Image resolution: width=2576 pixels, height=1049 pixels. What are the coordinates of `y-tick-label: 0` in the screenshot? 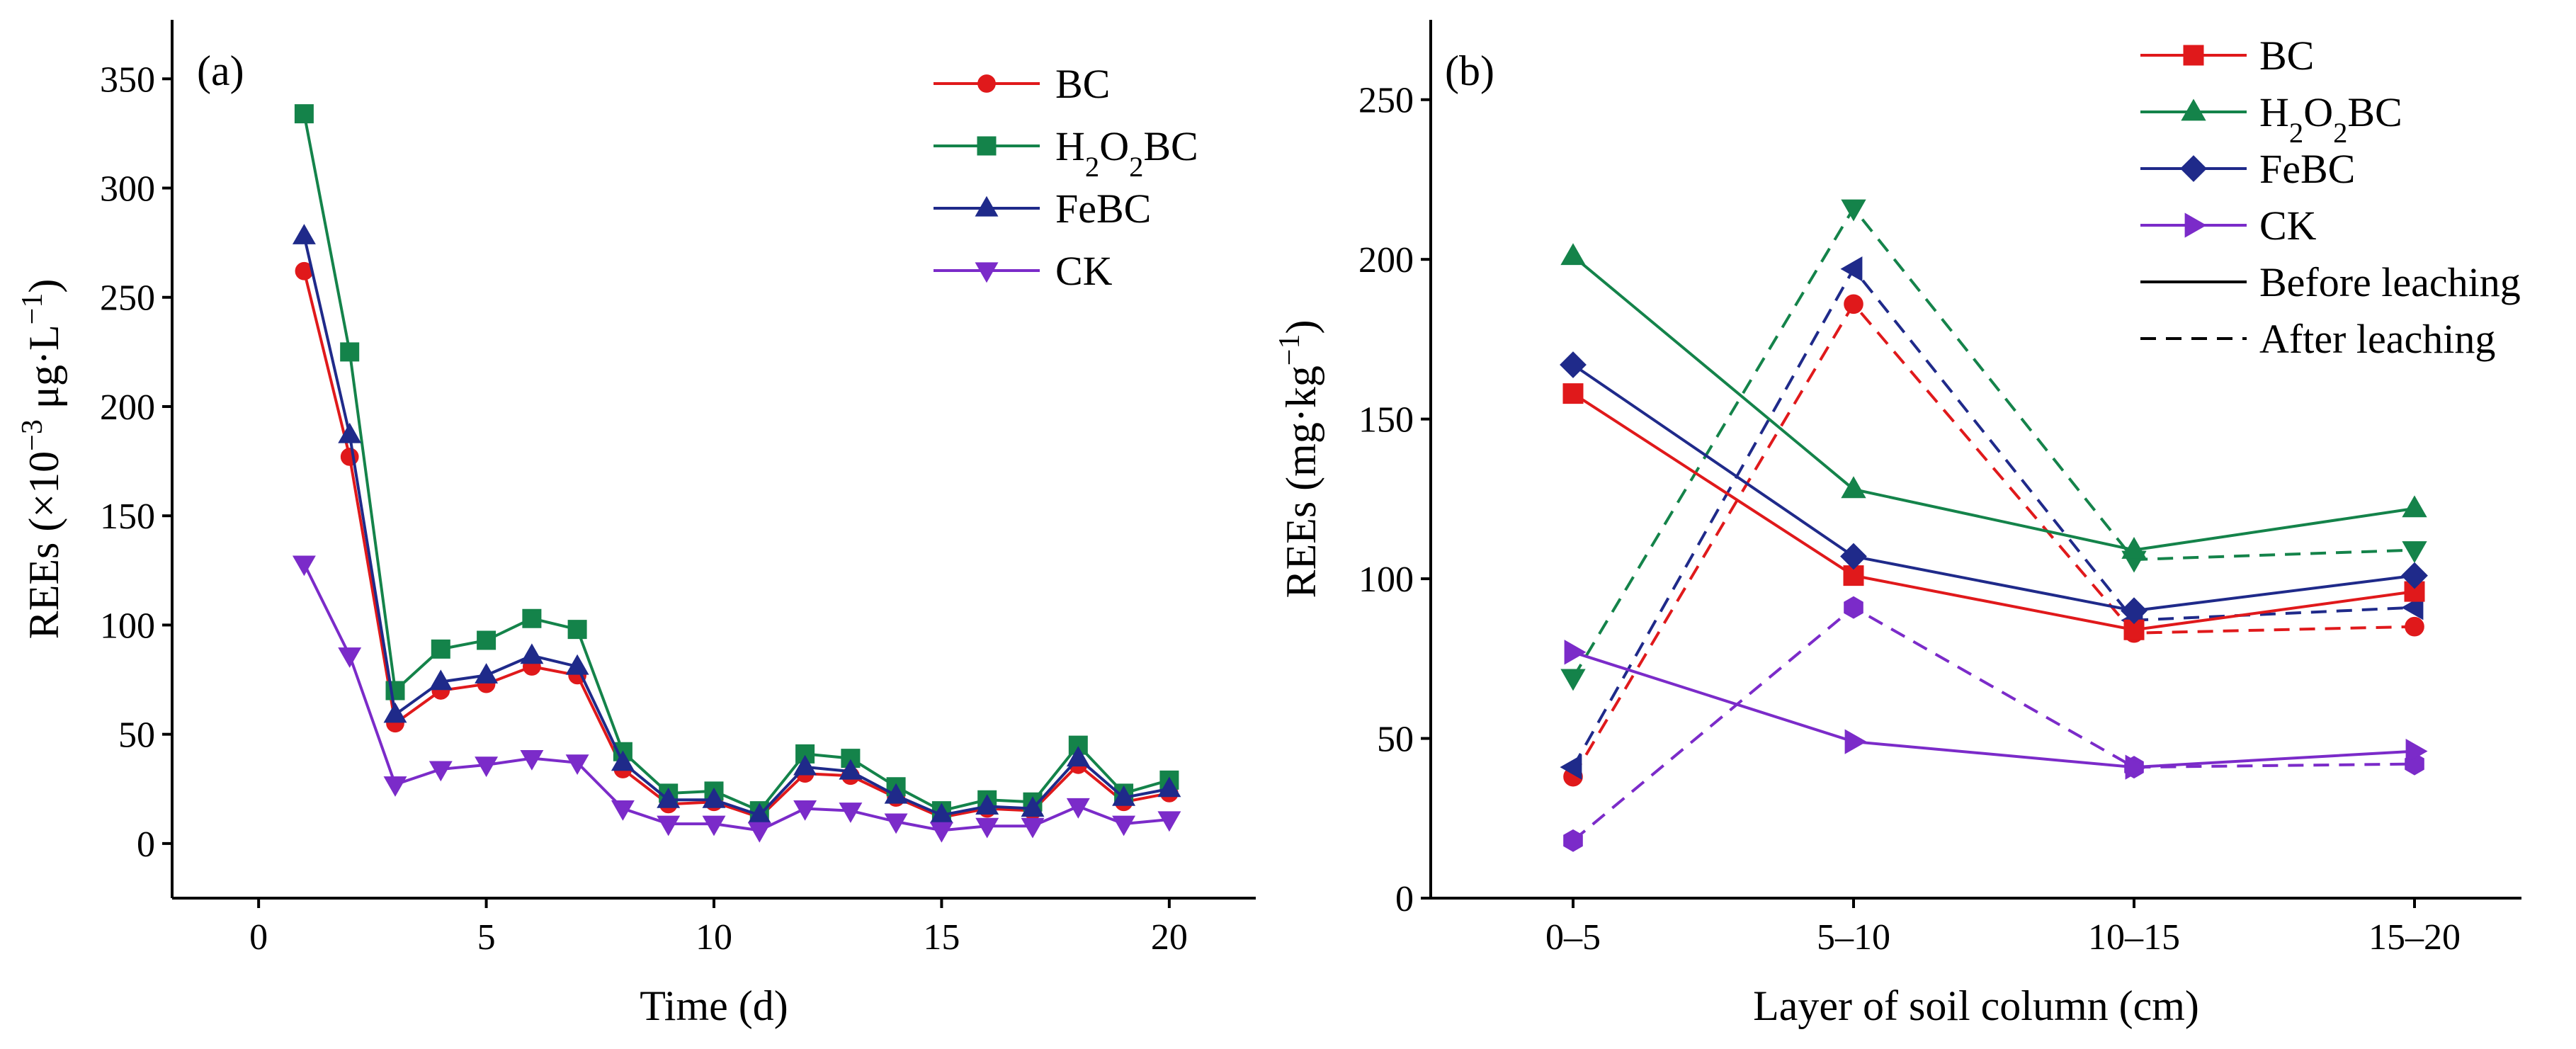 It's located at (146, 844).